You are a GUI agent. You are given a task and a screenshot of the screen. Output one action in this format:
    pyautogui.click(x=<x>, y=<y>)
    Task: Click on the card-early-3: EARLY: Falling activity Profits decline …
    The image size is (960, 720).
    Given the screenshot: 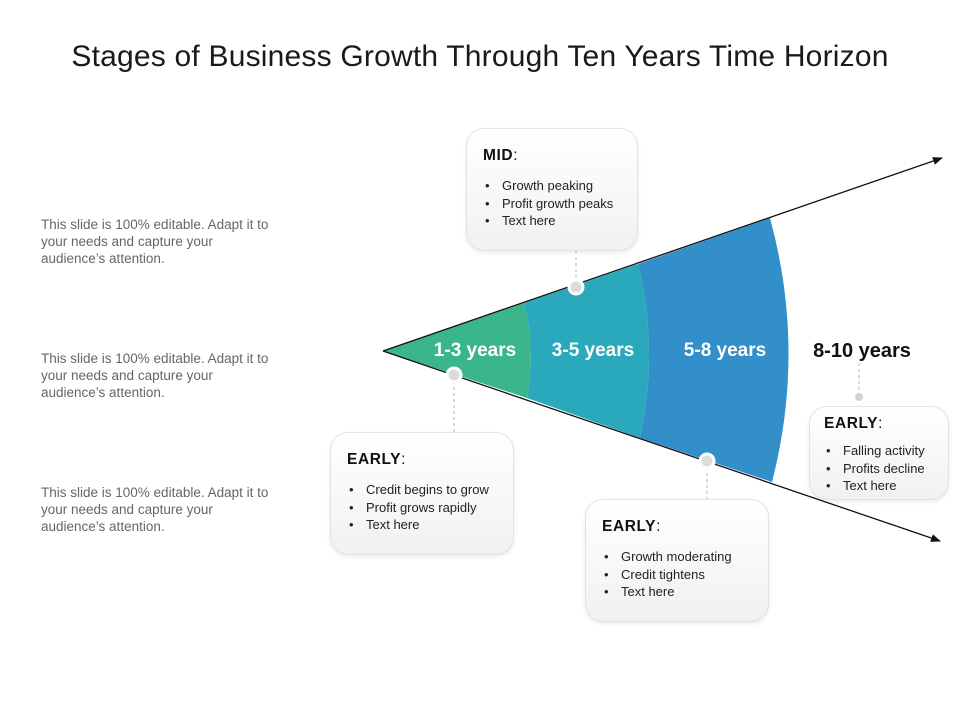 What is the action you would take?
    pyautogui.click(x=879, y=453)
    